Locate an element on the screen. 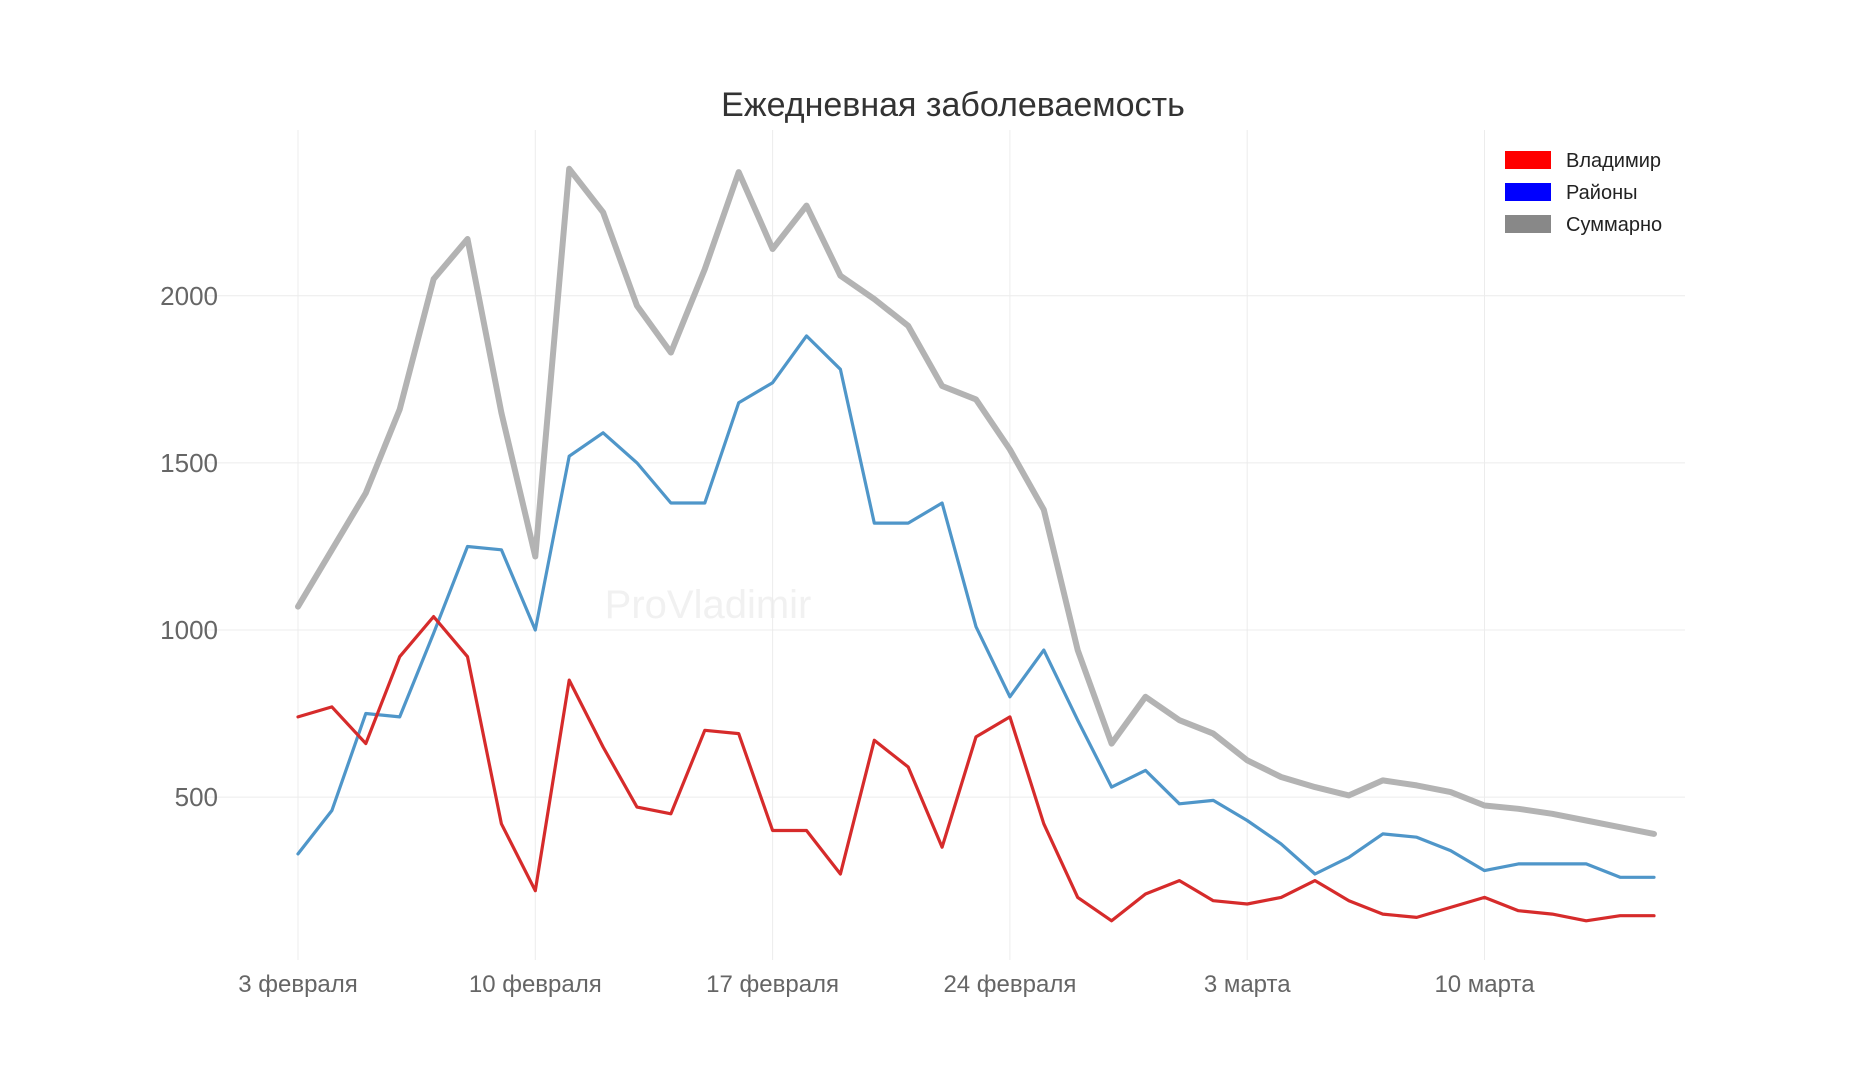  y-tick-label: 1000 is located at coordinates (189, 630).